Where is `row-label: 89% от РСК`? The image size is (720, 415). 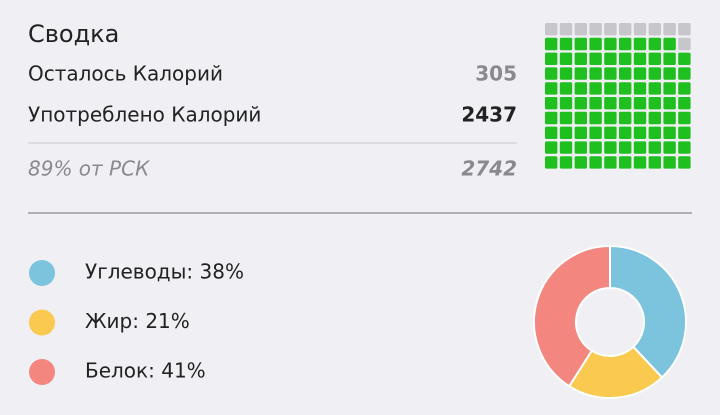
row-label: 89% от РСК is located at coordinates (89, 169).